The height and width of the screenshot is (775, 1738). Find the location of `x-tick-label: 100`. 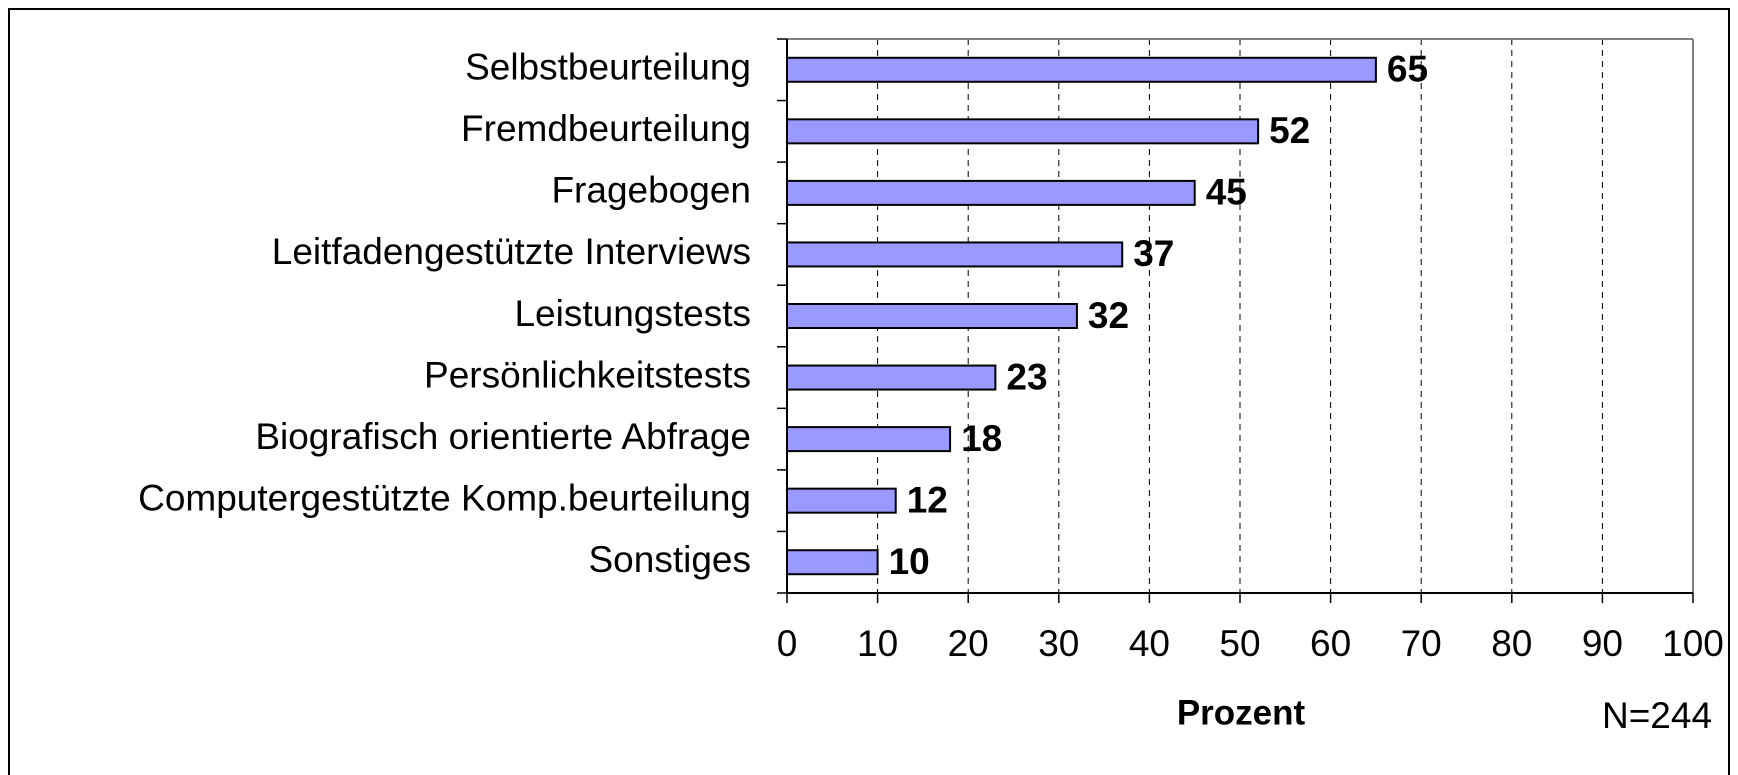

x-tick-label: 100 is located at coordinates (1693, 643).